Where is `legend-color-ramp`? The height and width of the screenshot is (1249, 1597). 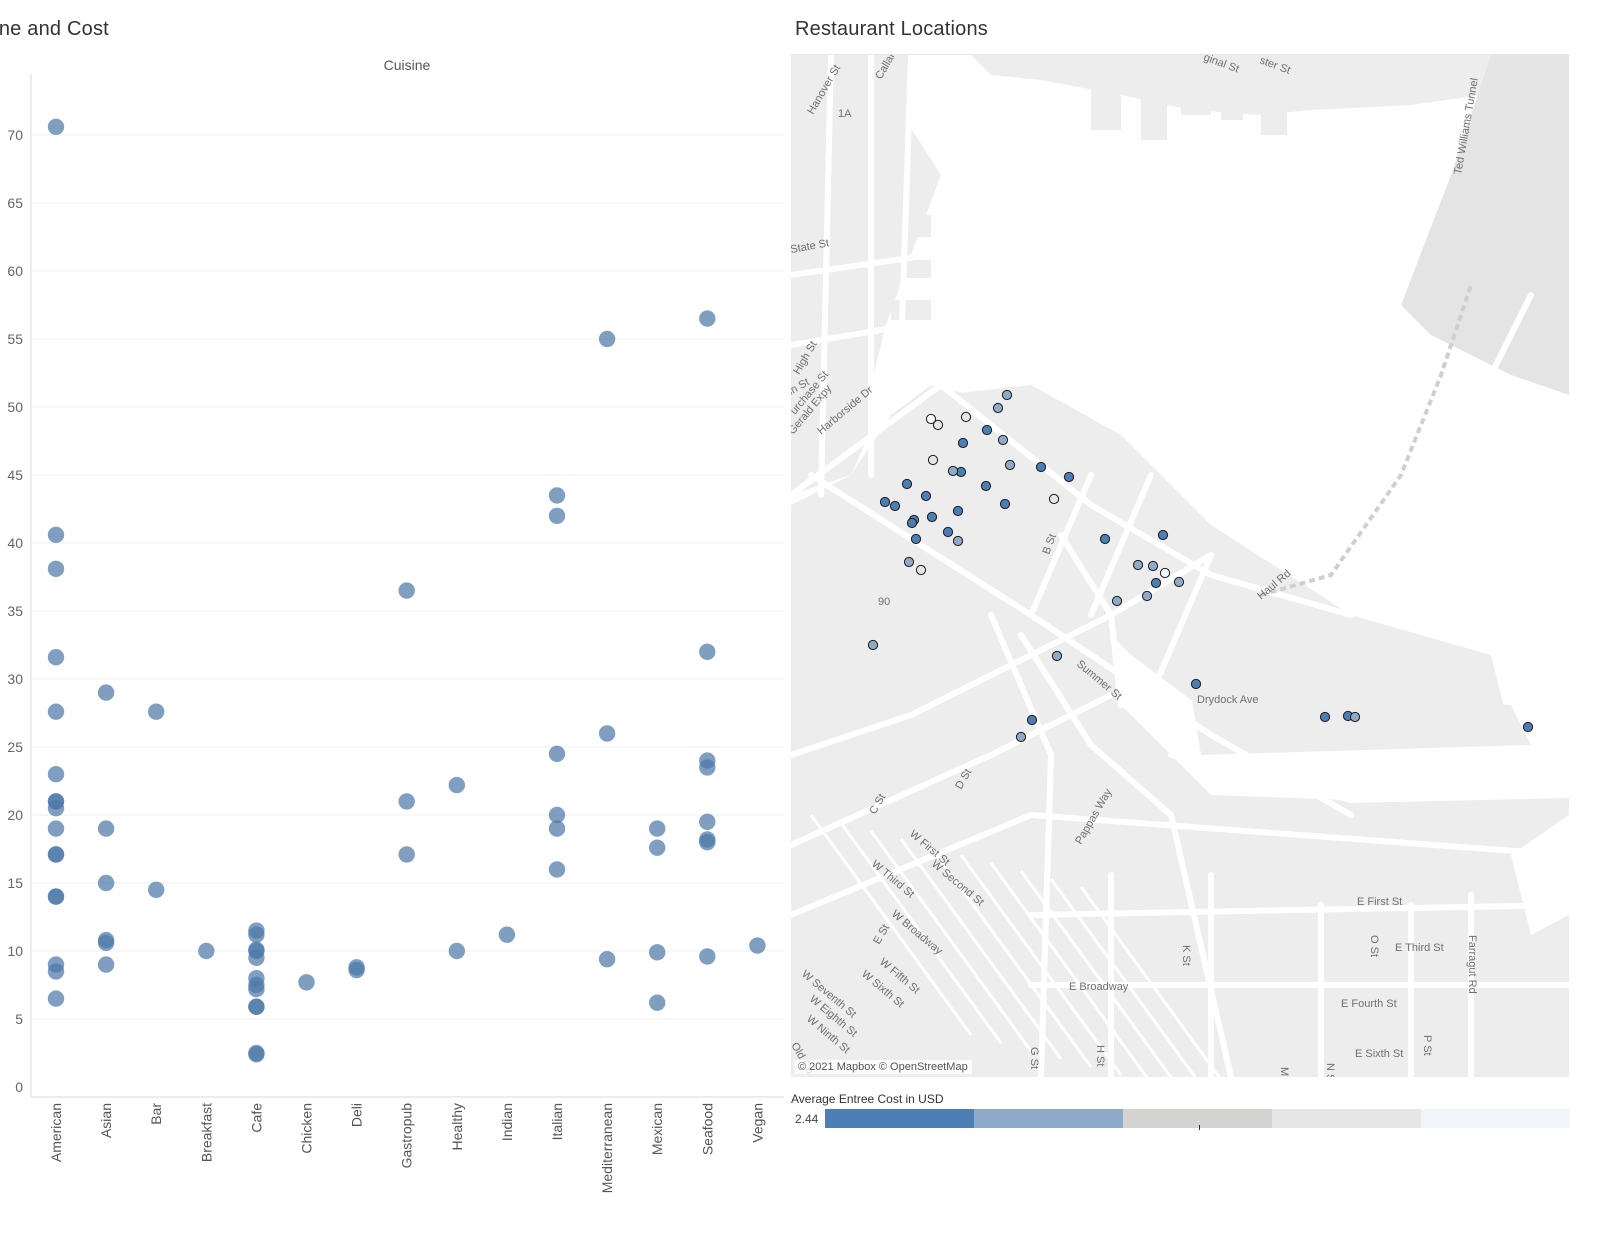
legend-color-ramp is located at coordinates (1197, 1118).